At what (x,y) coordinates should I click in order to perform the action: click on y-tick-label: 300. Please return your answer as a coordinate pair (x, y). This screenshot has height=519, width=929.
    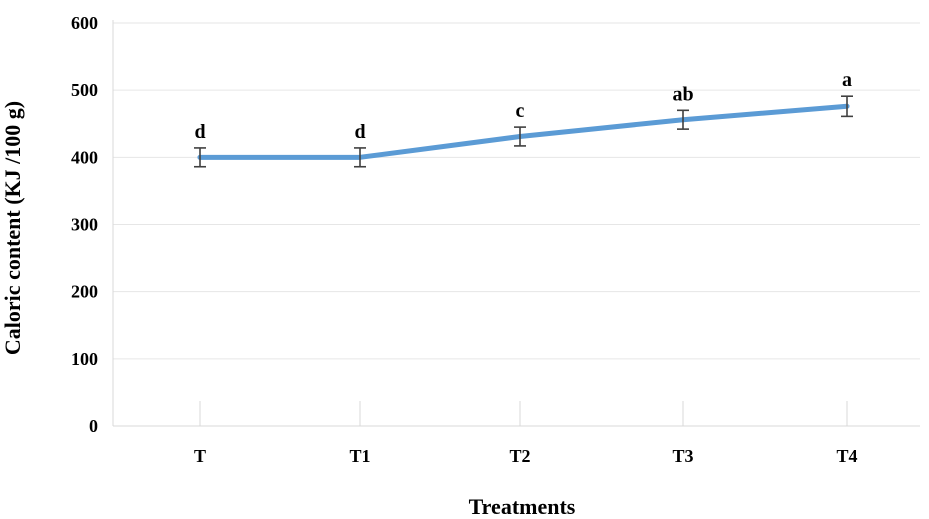
    Looking at the image, I should click on (84, 225).